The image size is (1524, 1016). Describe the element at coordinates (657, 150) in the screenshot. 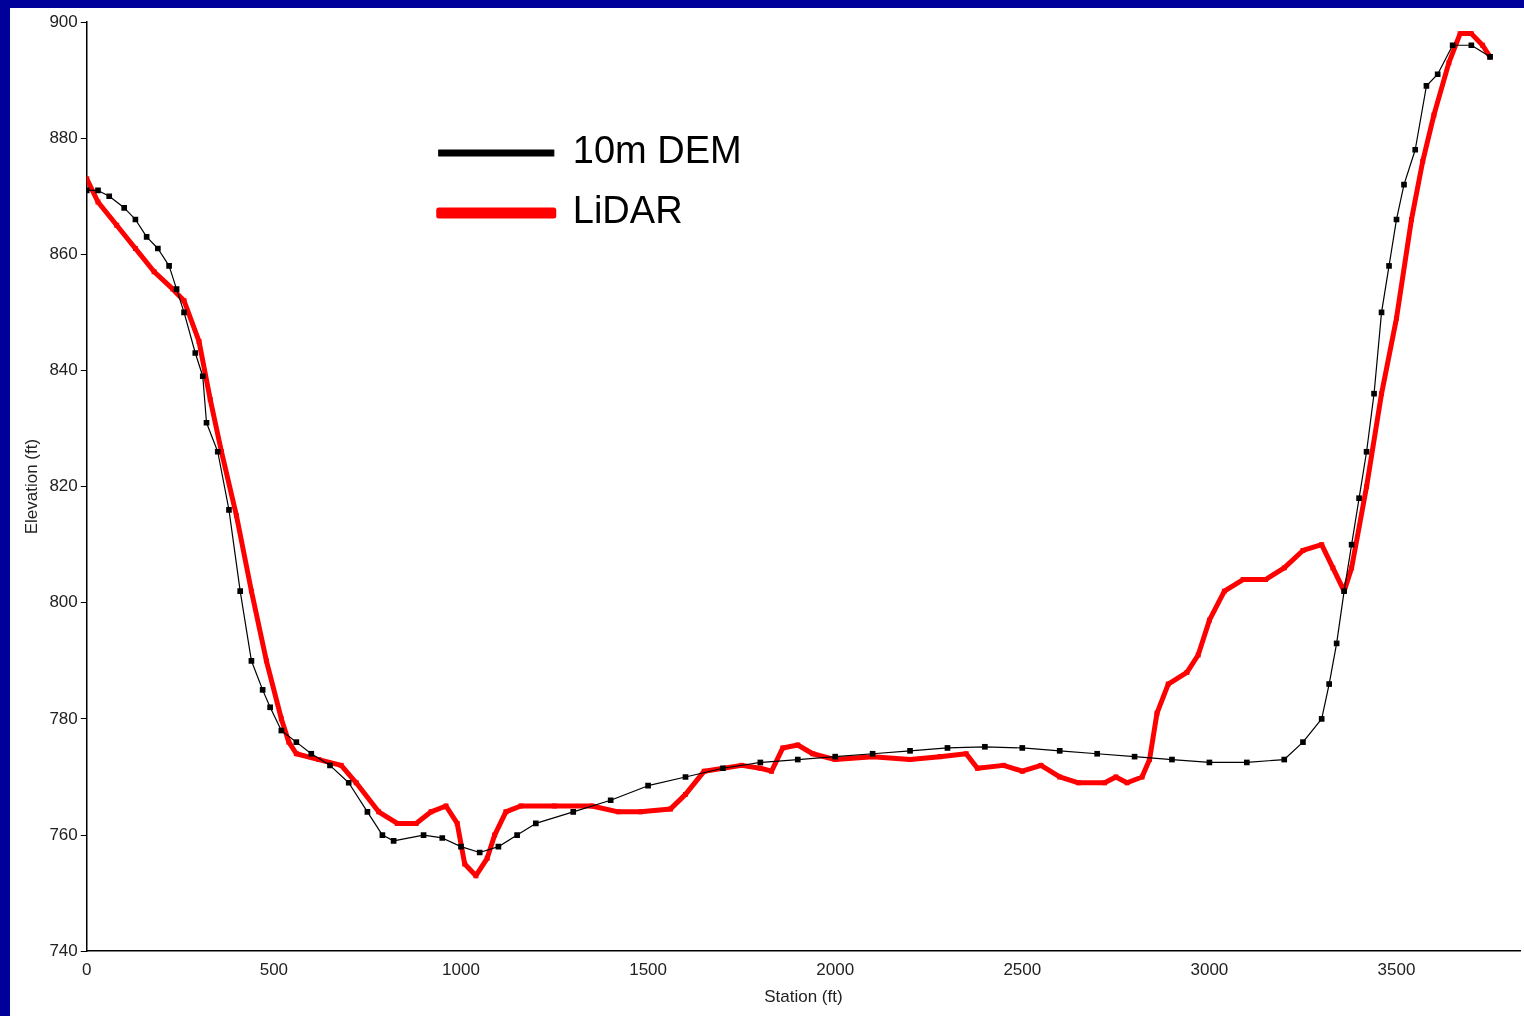

I see `legend-label: 10m DEM` at that location.